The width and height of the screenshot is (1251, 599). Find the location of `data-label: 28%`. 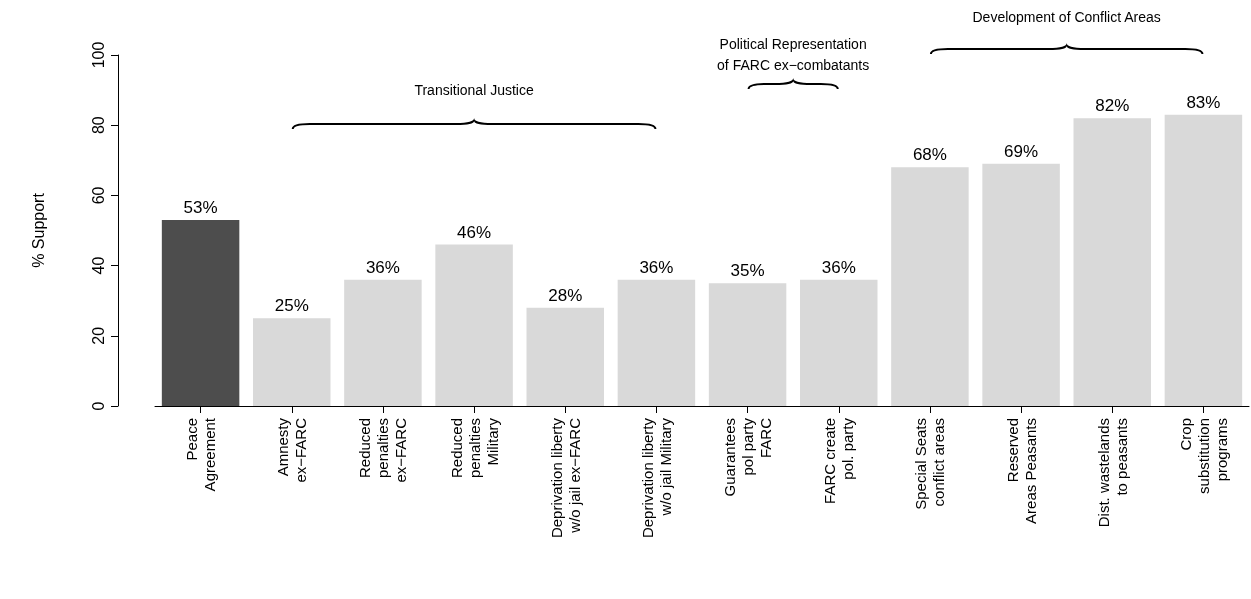

data-label: 28% is located at coordinates (565, 295).